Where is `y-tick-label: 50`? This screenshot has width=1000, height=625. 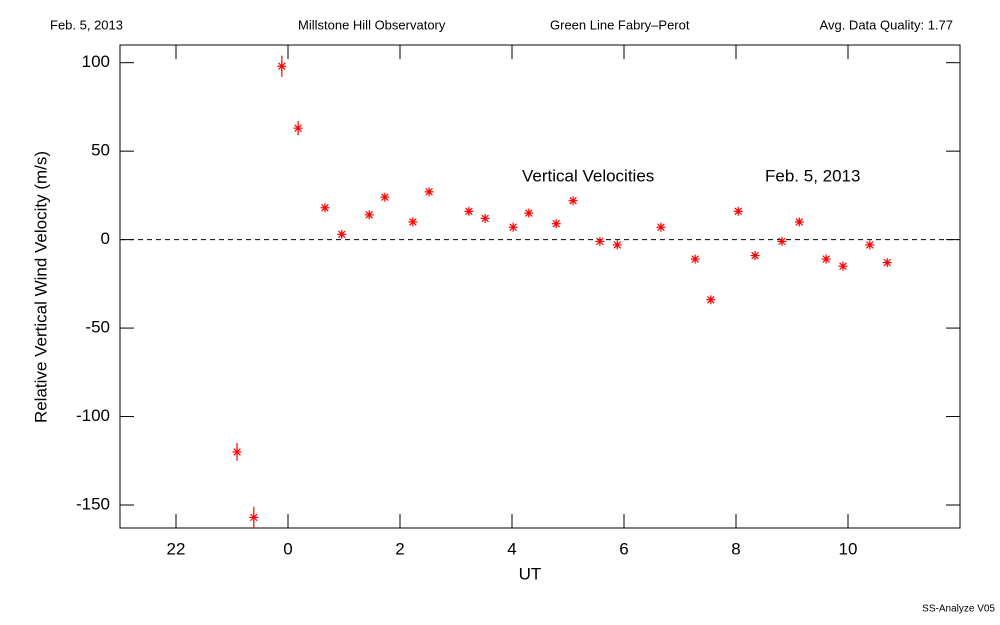 y-tick-label: 50 is located at coordinates (100, 150).